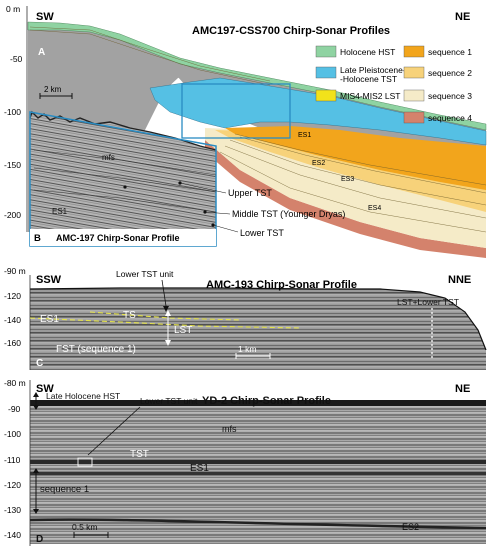  I want to click on legend-lst: MIS4-MIS2 LST, so click(370, 96).